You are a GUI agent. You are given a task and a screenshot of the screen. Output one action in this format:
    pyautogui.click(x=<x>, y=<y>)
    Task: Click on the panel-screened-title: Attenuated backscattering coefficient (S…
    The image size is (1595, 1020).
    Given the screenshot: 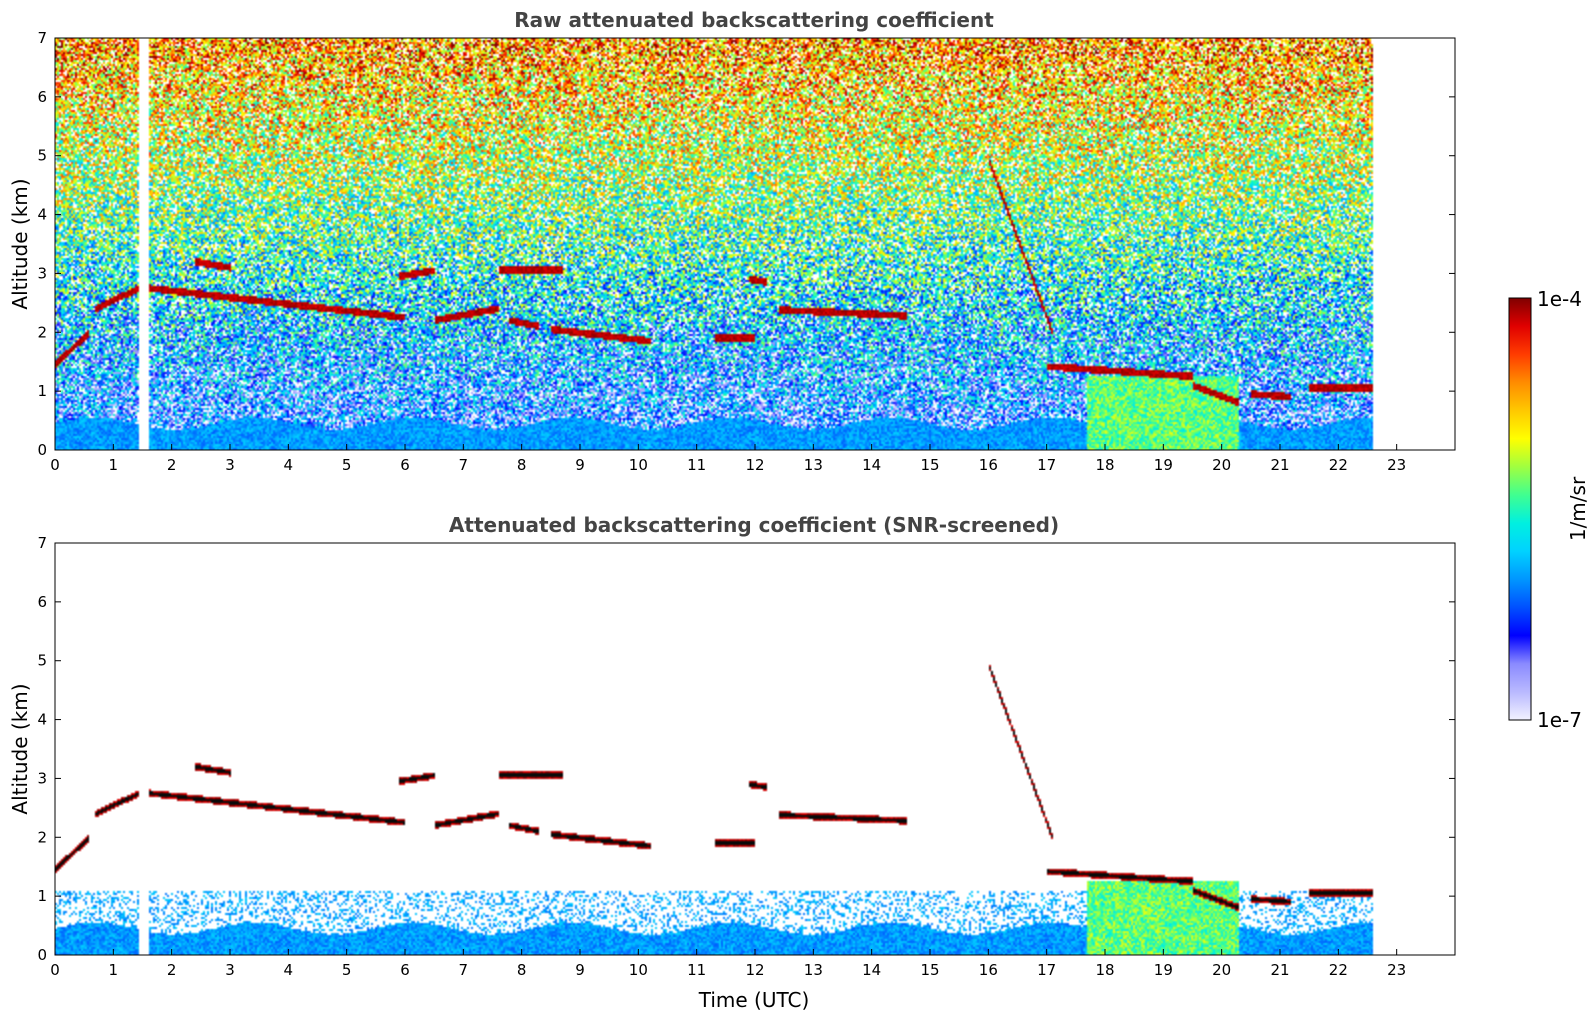 What is the action you would take?
    pyautogui.click(x=754, y=525)
    